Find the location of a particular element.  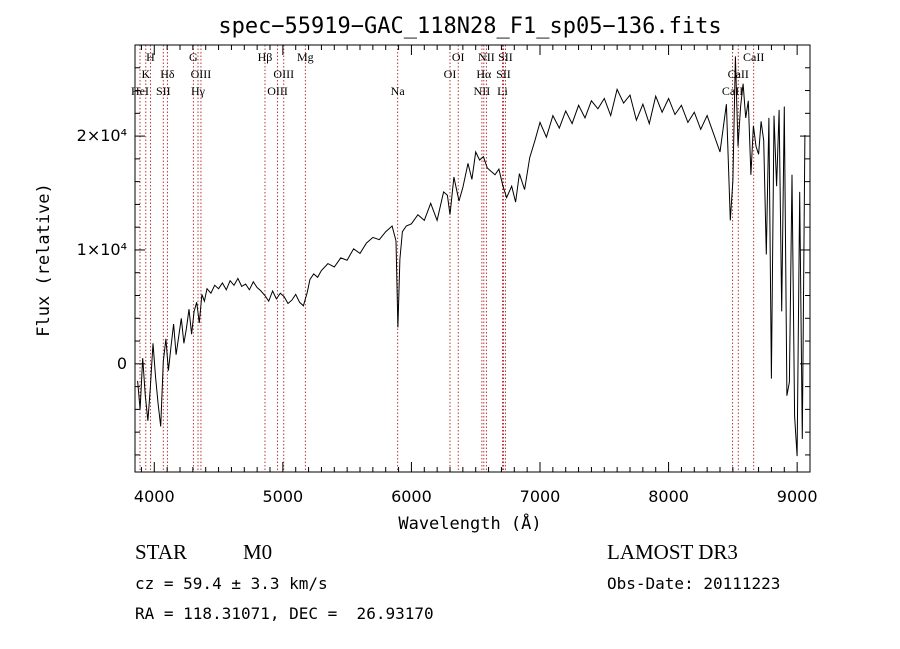

marker-label-19: SII is located at coordinates (503, 74).